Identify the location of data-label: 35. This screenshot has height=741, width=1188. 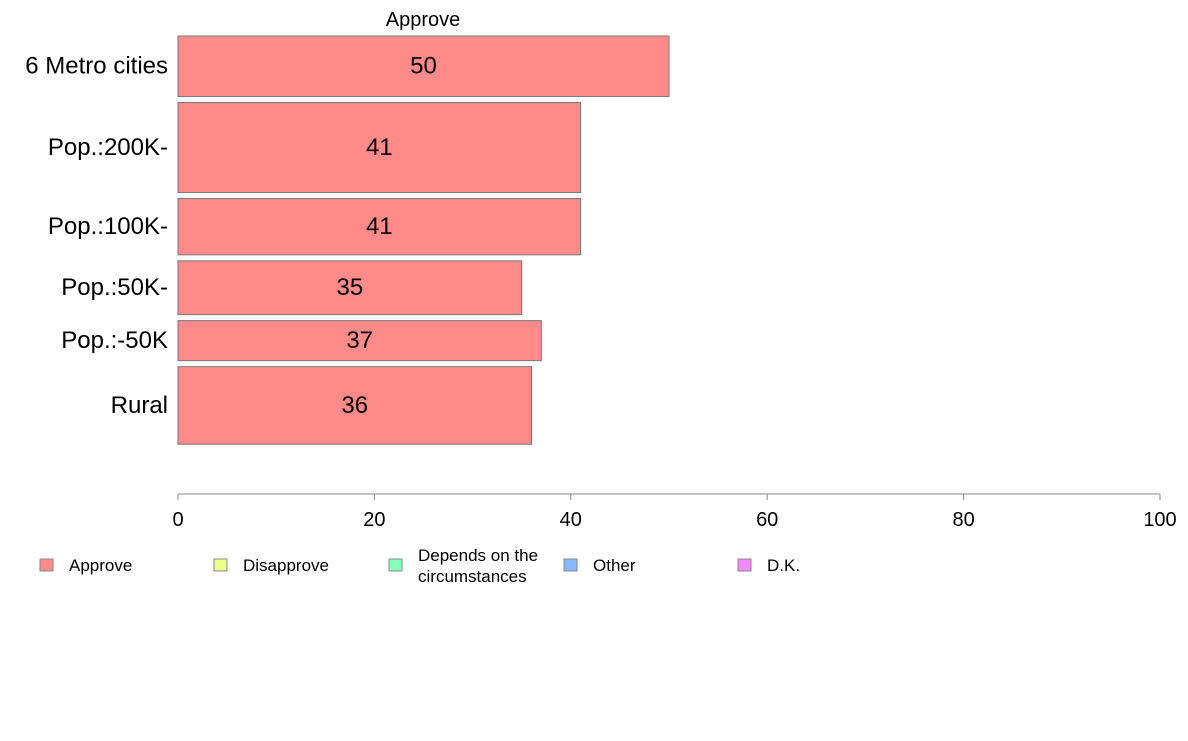
(349, 287).